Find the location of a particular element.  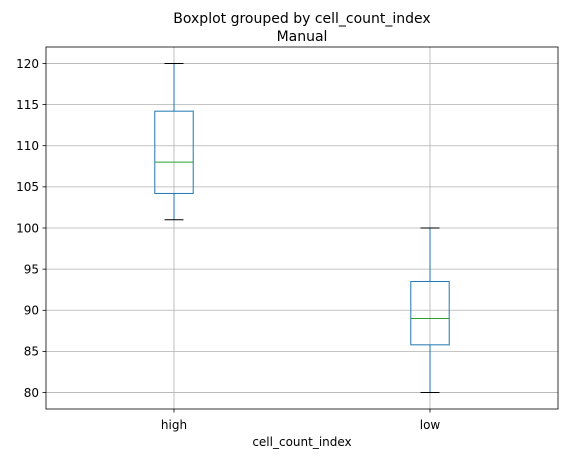

y-tick-label: 85 is located at coordinates (31, 352).